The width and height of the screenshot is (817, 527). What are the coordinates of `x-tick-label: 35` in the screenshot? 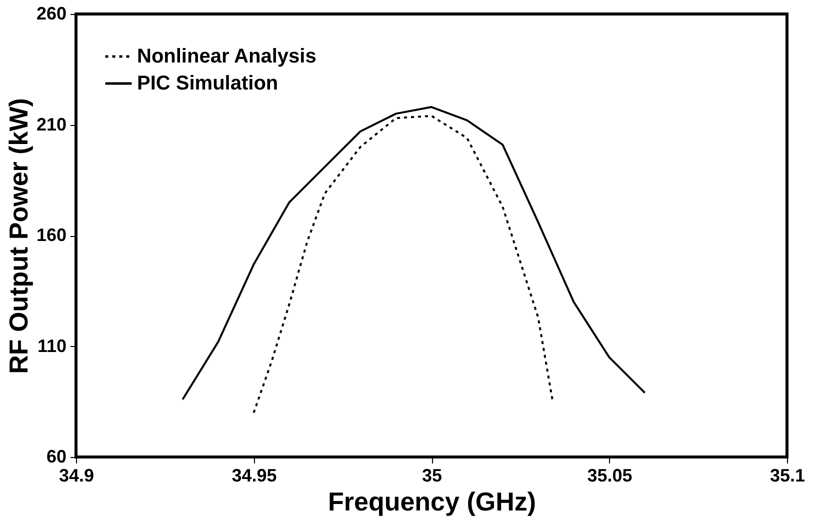 It's located at (432, 476).